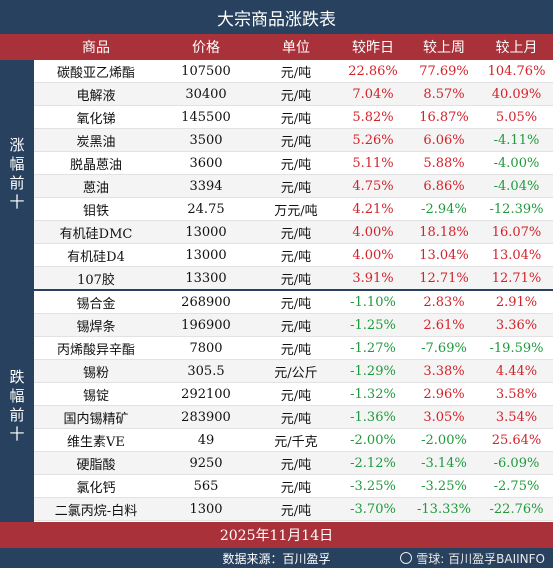  Describe the element at coordinates (206, 163) in the screenshot. I see `commodity-price: 3600` at that location.